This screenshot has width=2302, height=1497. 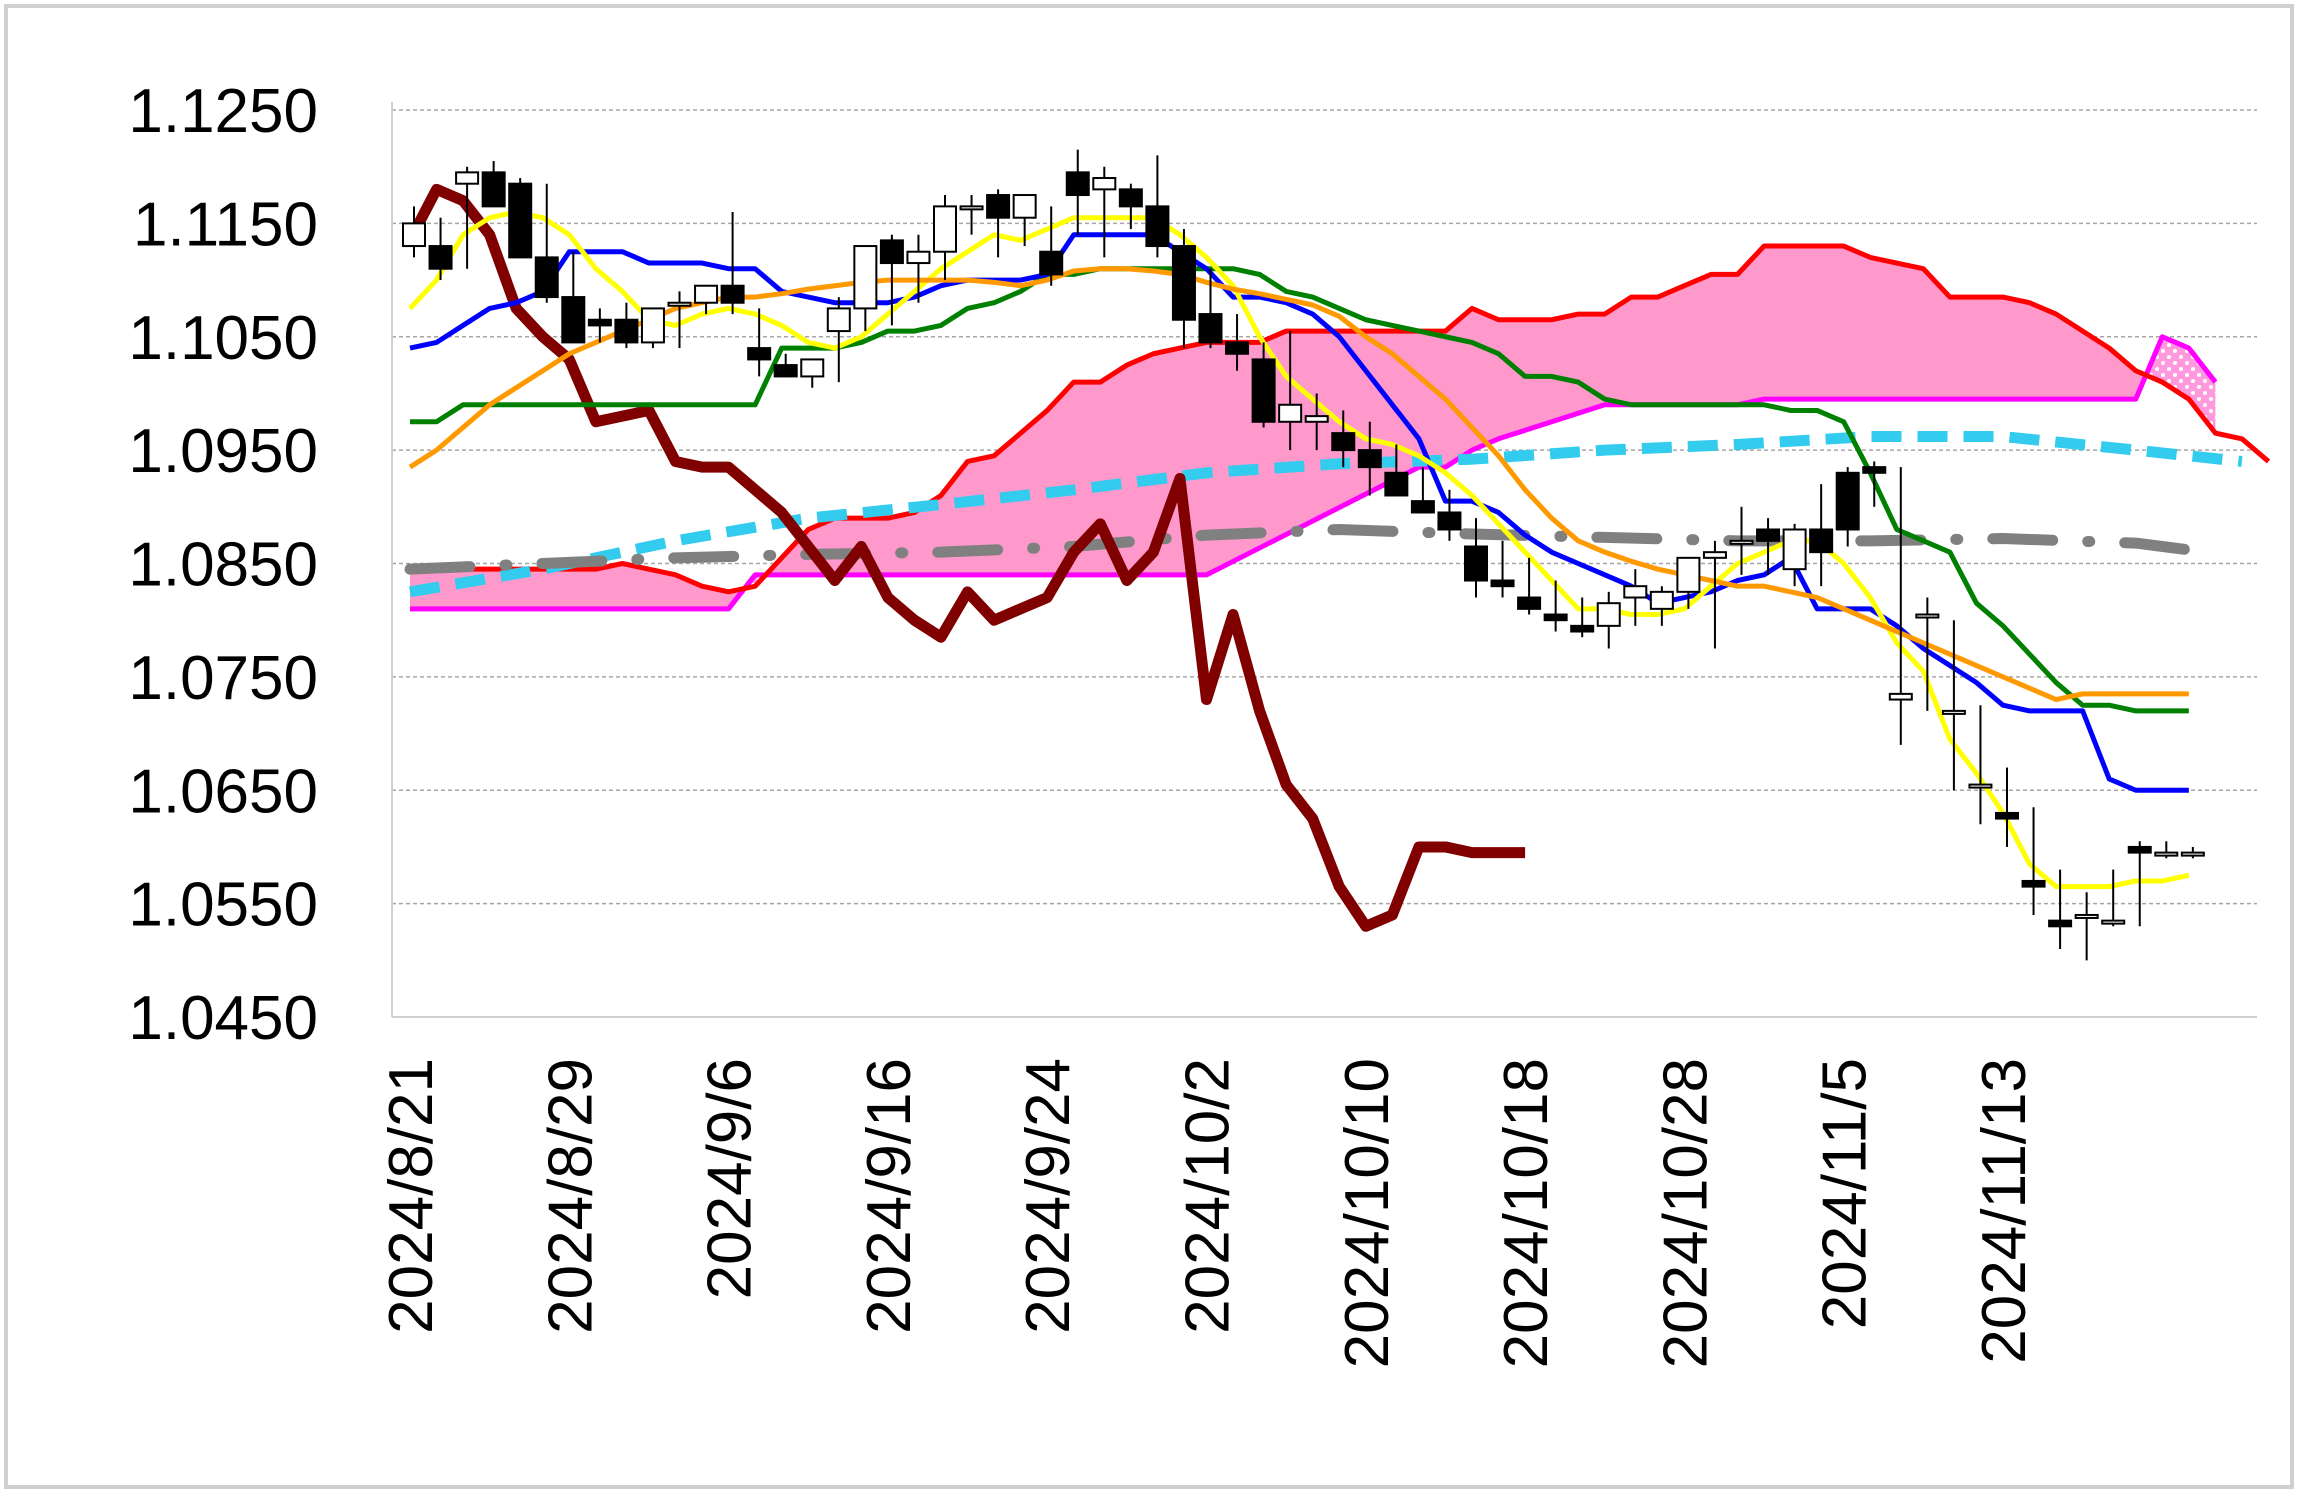 I want to click on x-tick-label: 2024/9/24, so click(x=1048, y=1196).